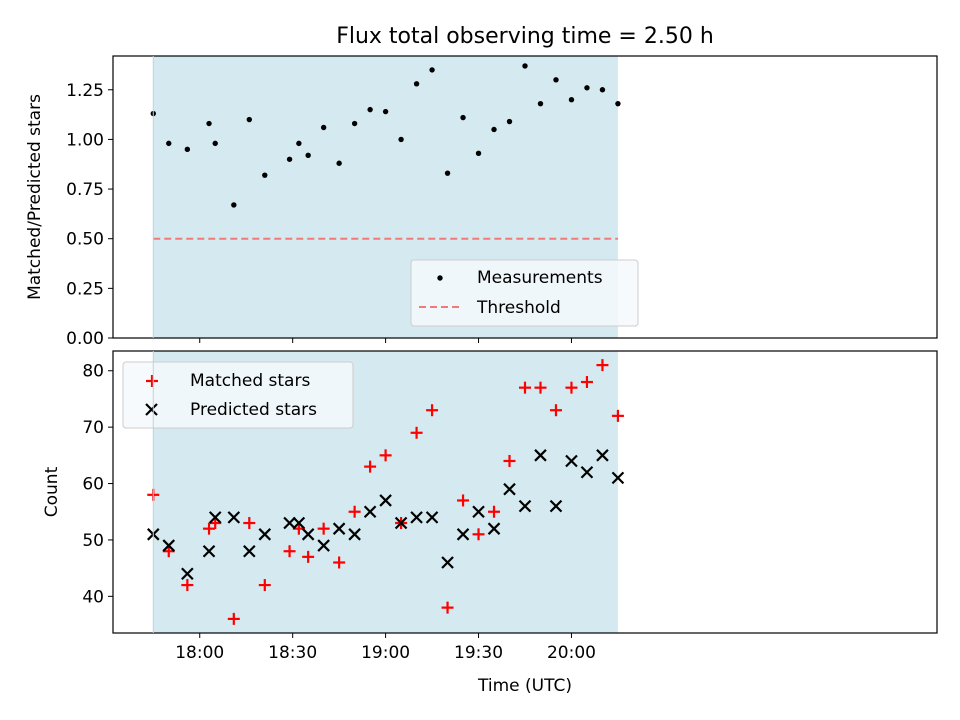 This screenshot has width=960, height=720. What do you see at coordinates (518, 308) in the screenshot?
I see `legend-threshold-label: Threshold` at bounding box center [518, 308].